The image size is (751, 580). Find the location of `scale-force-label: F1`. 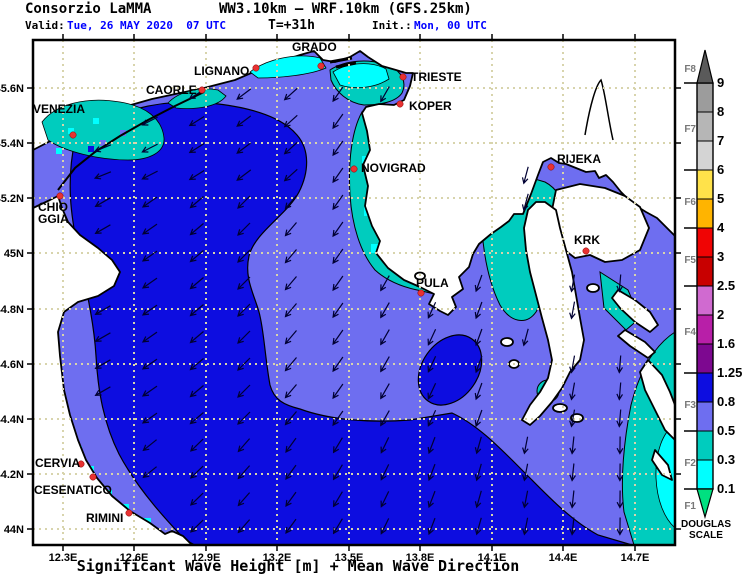

scale-force-label: F1 is located at coordinates (690, 506).